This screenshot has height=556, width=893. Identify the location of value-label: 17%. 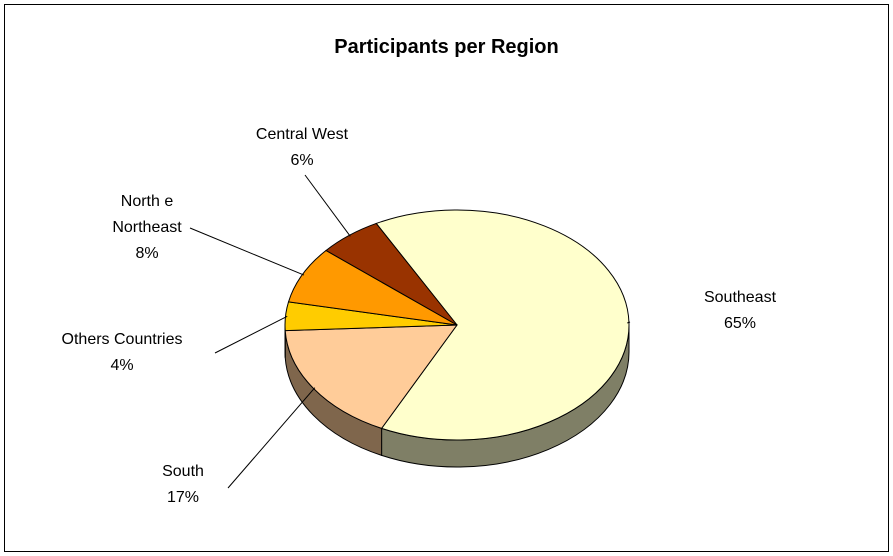
(183, 497).